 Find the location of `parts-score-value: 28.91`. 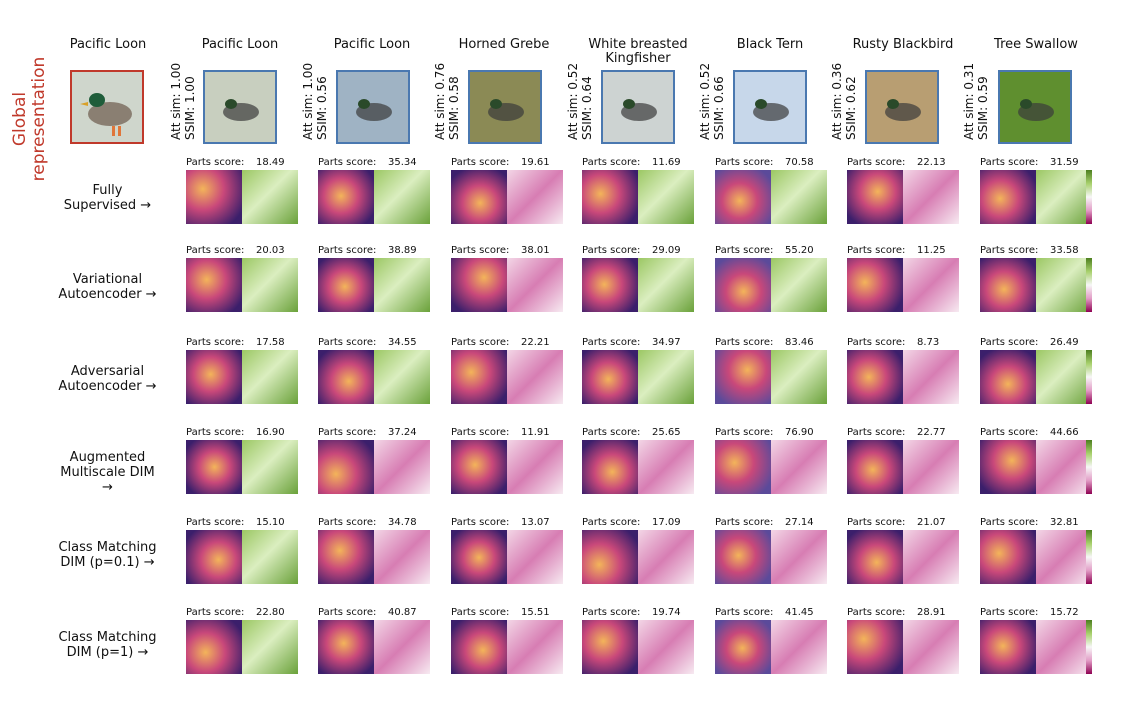

parts-score-value: 28.91 is located at coordinates (931, 612).